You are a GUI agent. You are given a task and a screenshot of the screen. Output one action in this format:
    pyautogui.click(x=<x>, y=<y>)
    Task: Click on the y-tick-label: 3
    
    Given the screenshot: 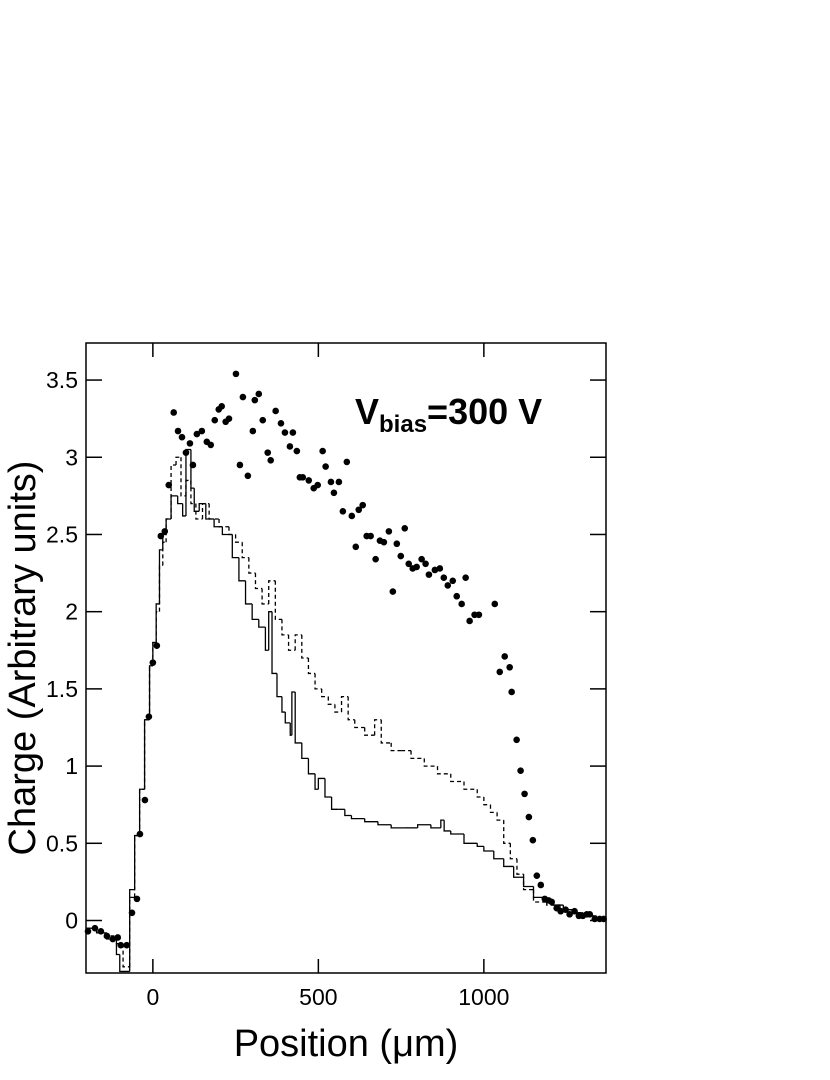 What is the action you would take?
    pyautogui.click(x=71, y=457)
    